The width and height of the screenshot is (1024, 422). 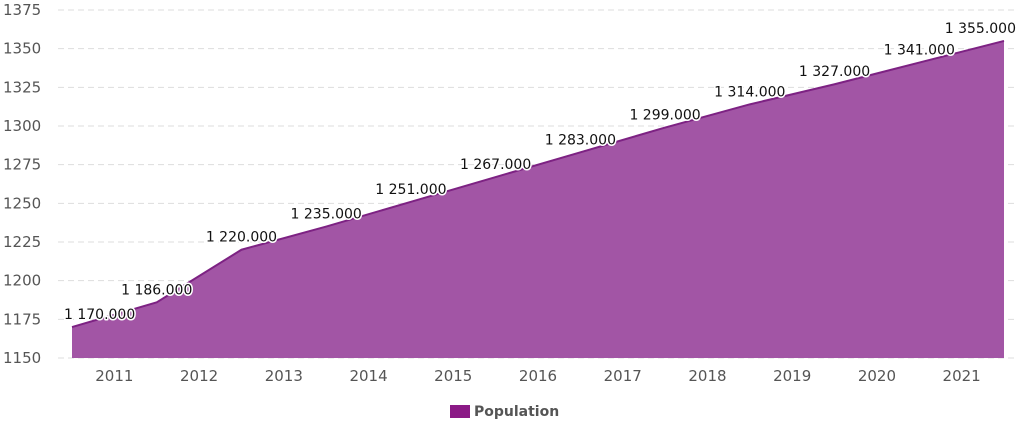 What do you see at coordinates (22, 358) in the screenshot?
I see `y-tick-label: 1150` at bounding box center [22, 358].